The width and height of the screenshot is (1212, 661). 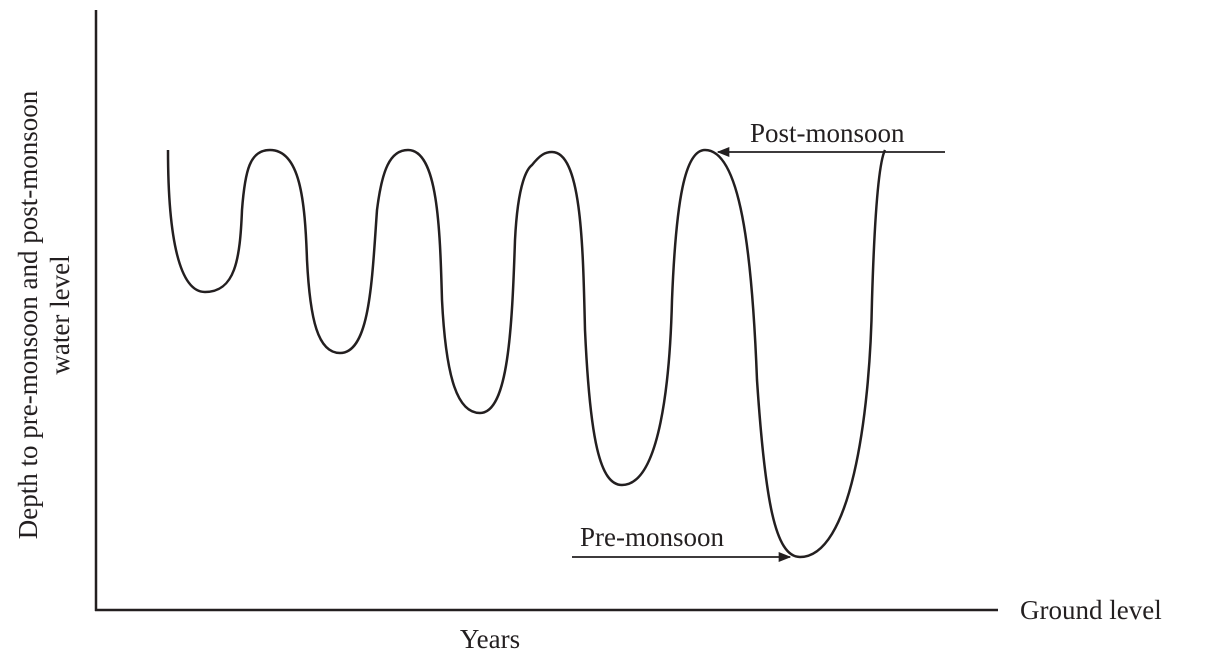 I want to click on post-monsoon-label: Post-monsoon, so click(x=827, y=133).